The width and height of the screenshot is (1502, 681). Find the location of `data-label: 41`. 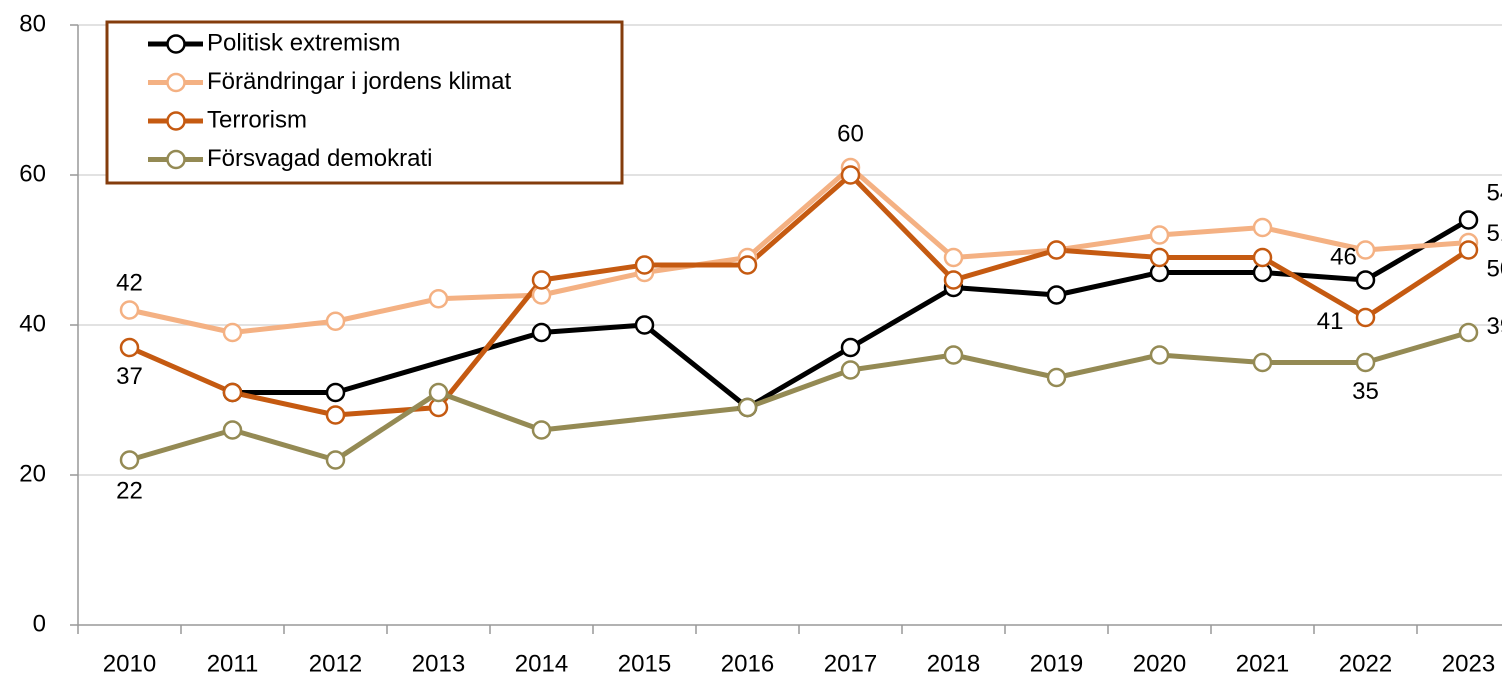

data-label: 41 is located at coordinates (1330, 321).